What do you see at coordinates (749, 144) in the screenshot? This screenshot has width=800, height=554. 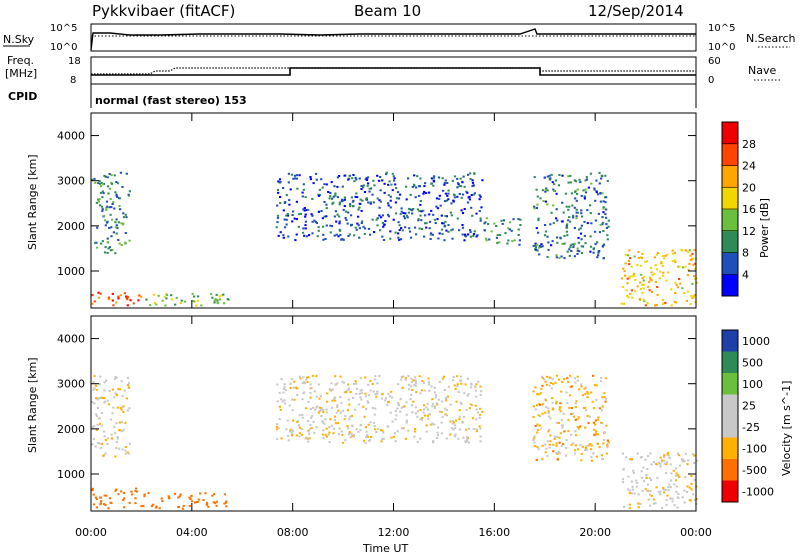 I see `power-colorbar-tick-label: 28` at bounding box center [749, 144].